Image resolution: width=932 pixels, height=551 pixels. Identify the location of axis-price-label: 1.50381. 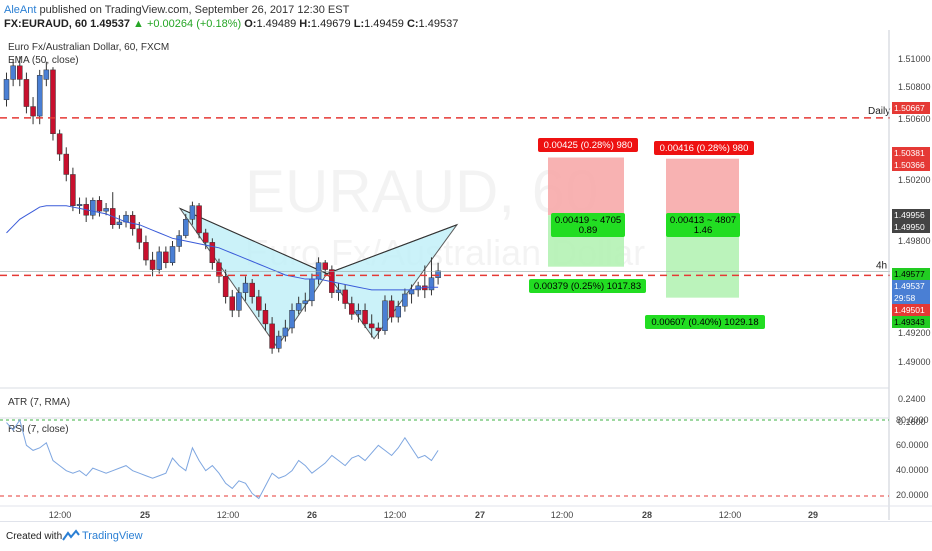
(909, 153).